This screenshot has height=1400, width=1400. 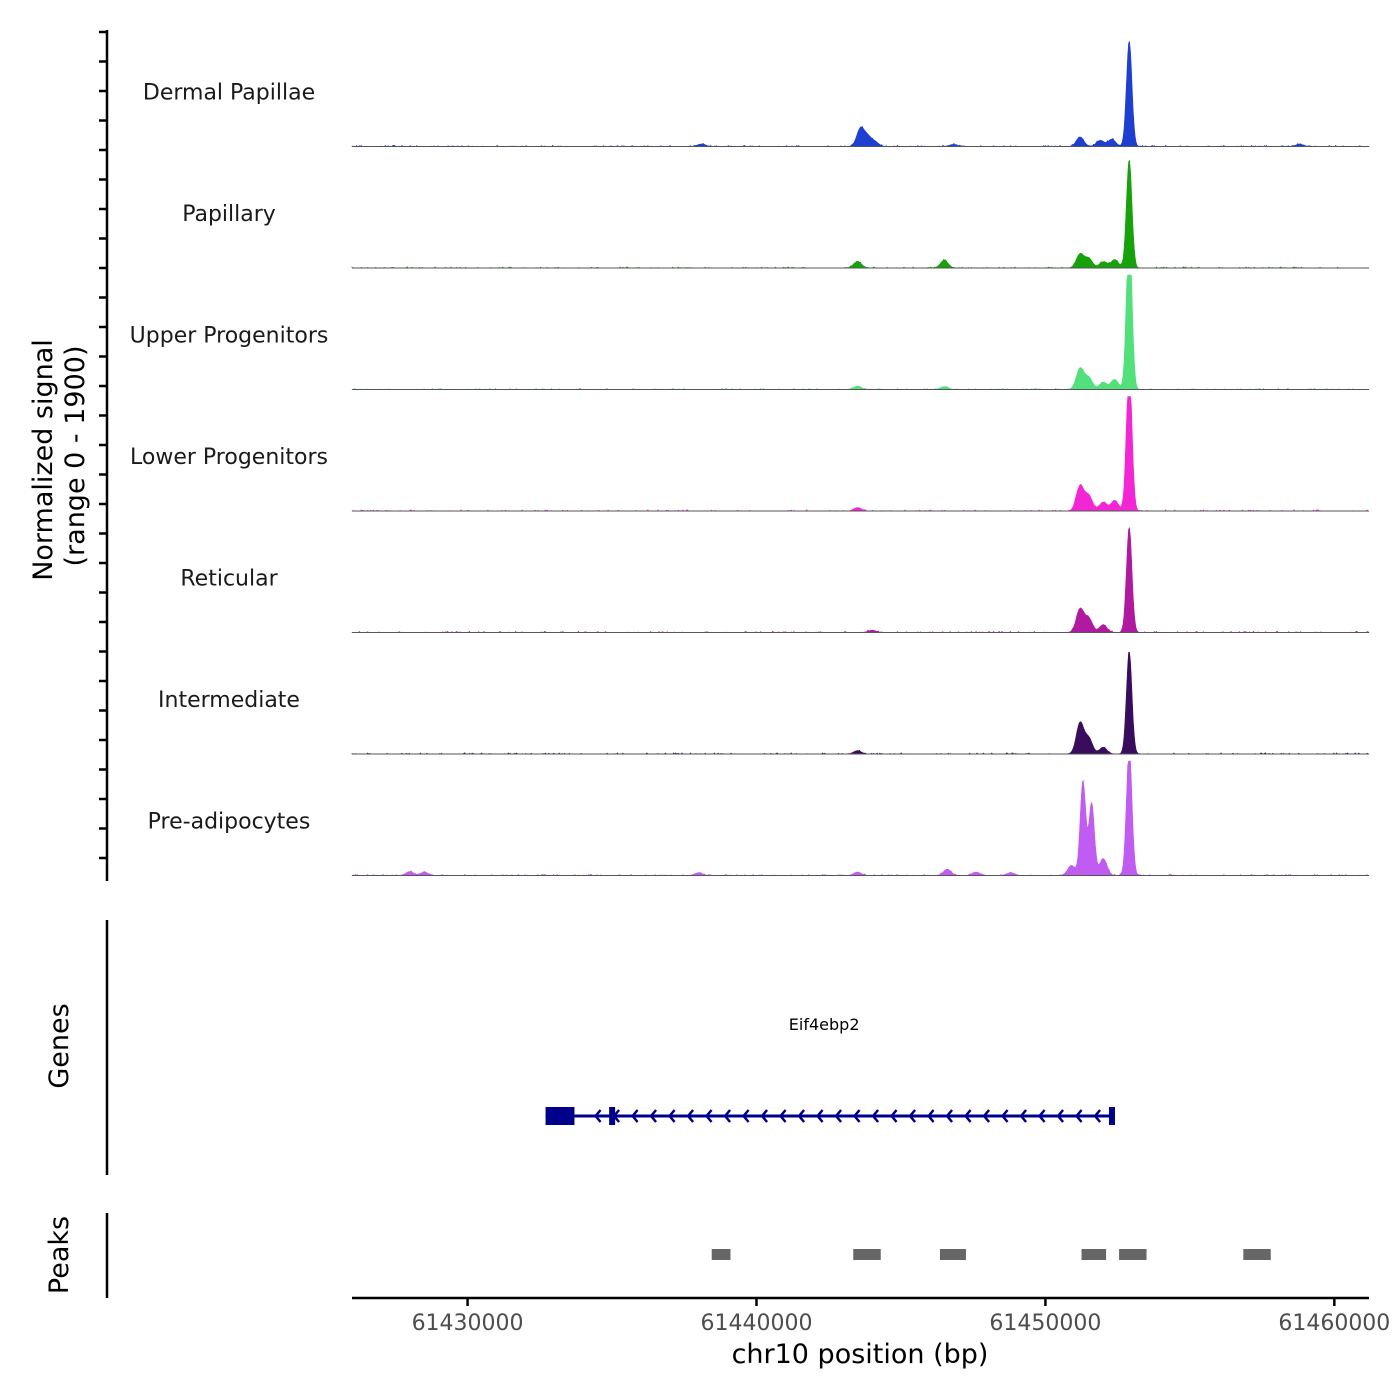 I want to click on x-axis: 61430000 61440000 61450000 61460000, so click(x=871, y=1316).